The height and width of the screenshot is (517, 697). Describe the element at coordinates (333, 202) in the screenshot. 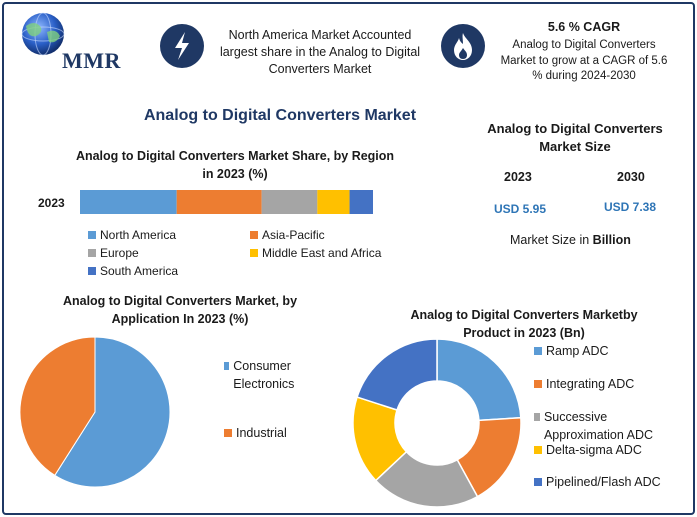

I see `bar-segment-middle-east-and-africa` at that location.